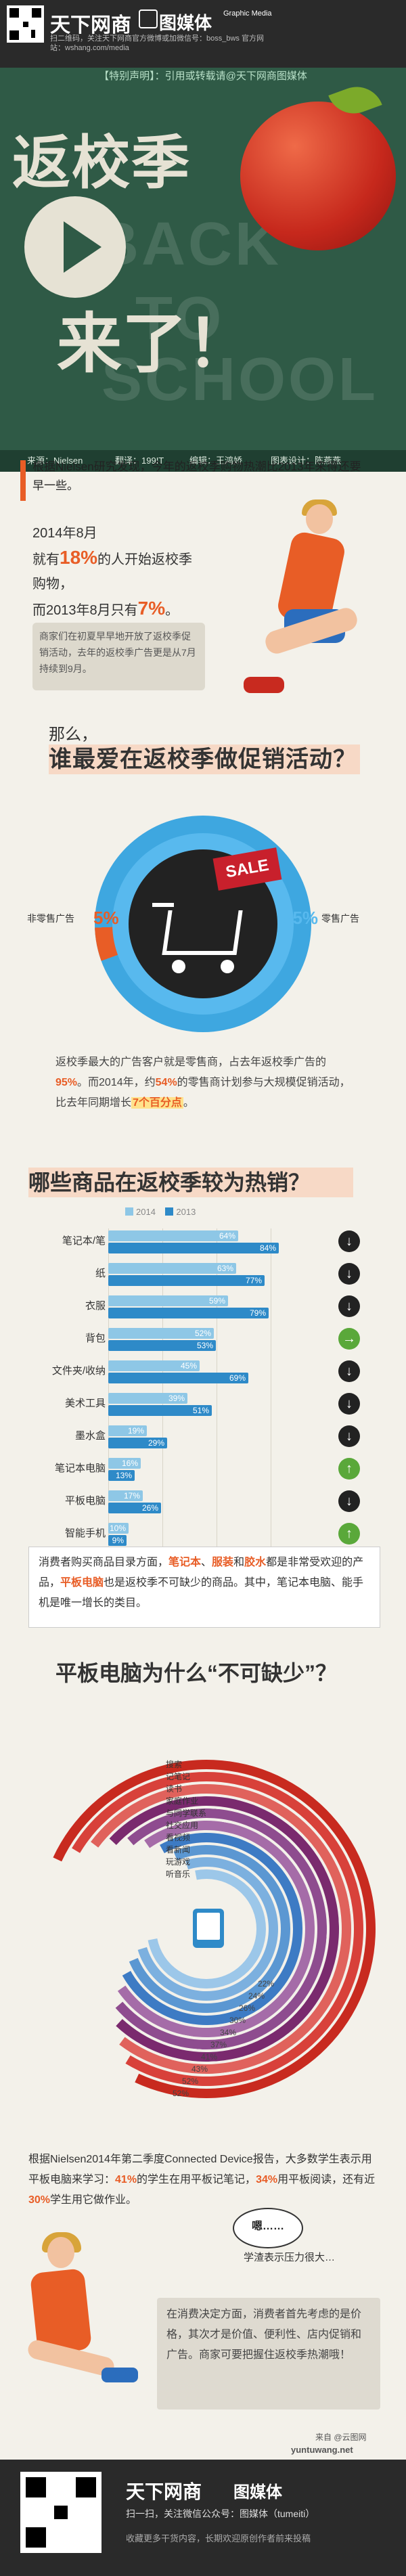 Image resolution: width=406 pixels, height=2576 pixels. What do you see at coordinates (139, 461) in the screenshot?
I see `credit-translator: 翻译：199IT` at bounding box center [139, 461].